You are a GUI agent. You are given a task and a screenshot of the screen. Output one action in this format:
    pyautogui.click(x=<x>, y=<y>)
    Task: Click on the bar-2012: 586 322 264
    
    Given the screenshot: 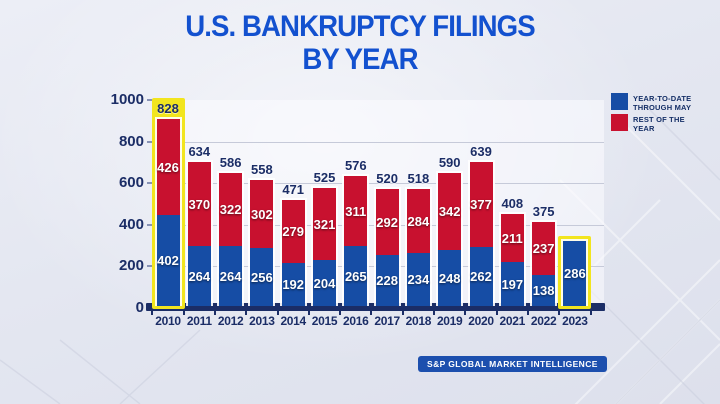 What is the action you would take?
    pyautogui.click(x=230, y=230)
    